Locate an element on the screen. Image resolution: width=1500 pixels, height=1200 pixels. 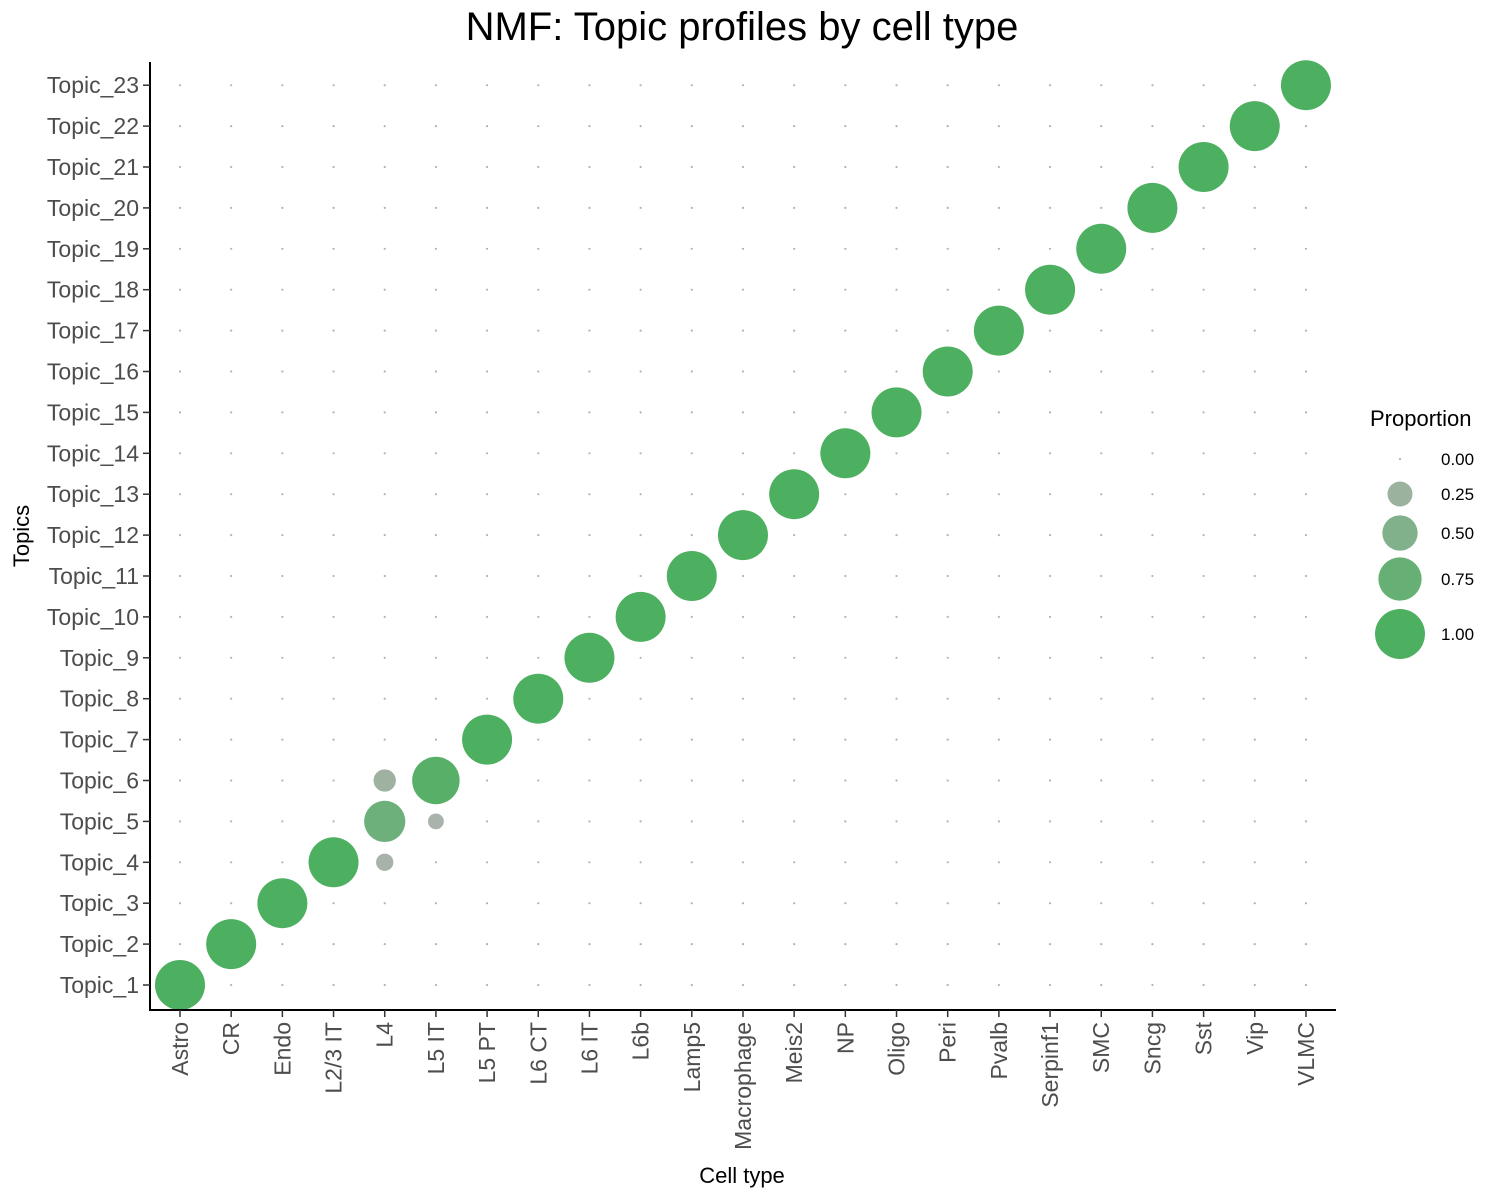
x-tick-label: Oligo is located at coordinates (897, 1049).